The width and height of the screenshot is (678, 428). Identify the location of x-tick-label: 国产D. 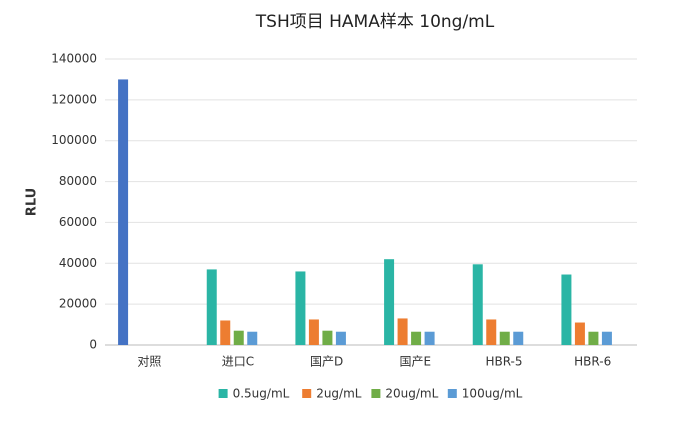
(326, 362).